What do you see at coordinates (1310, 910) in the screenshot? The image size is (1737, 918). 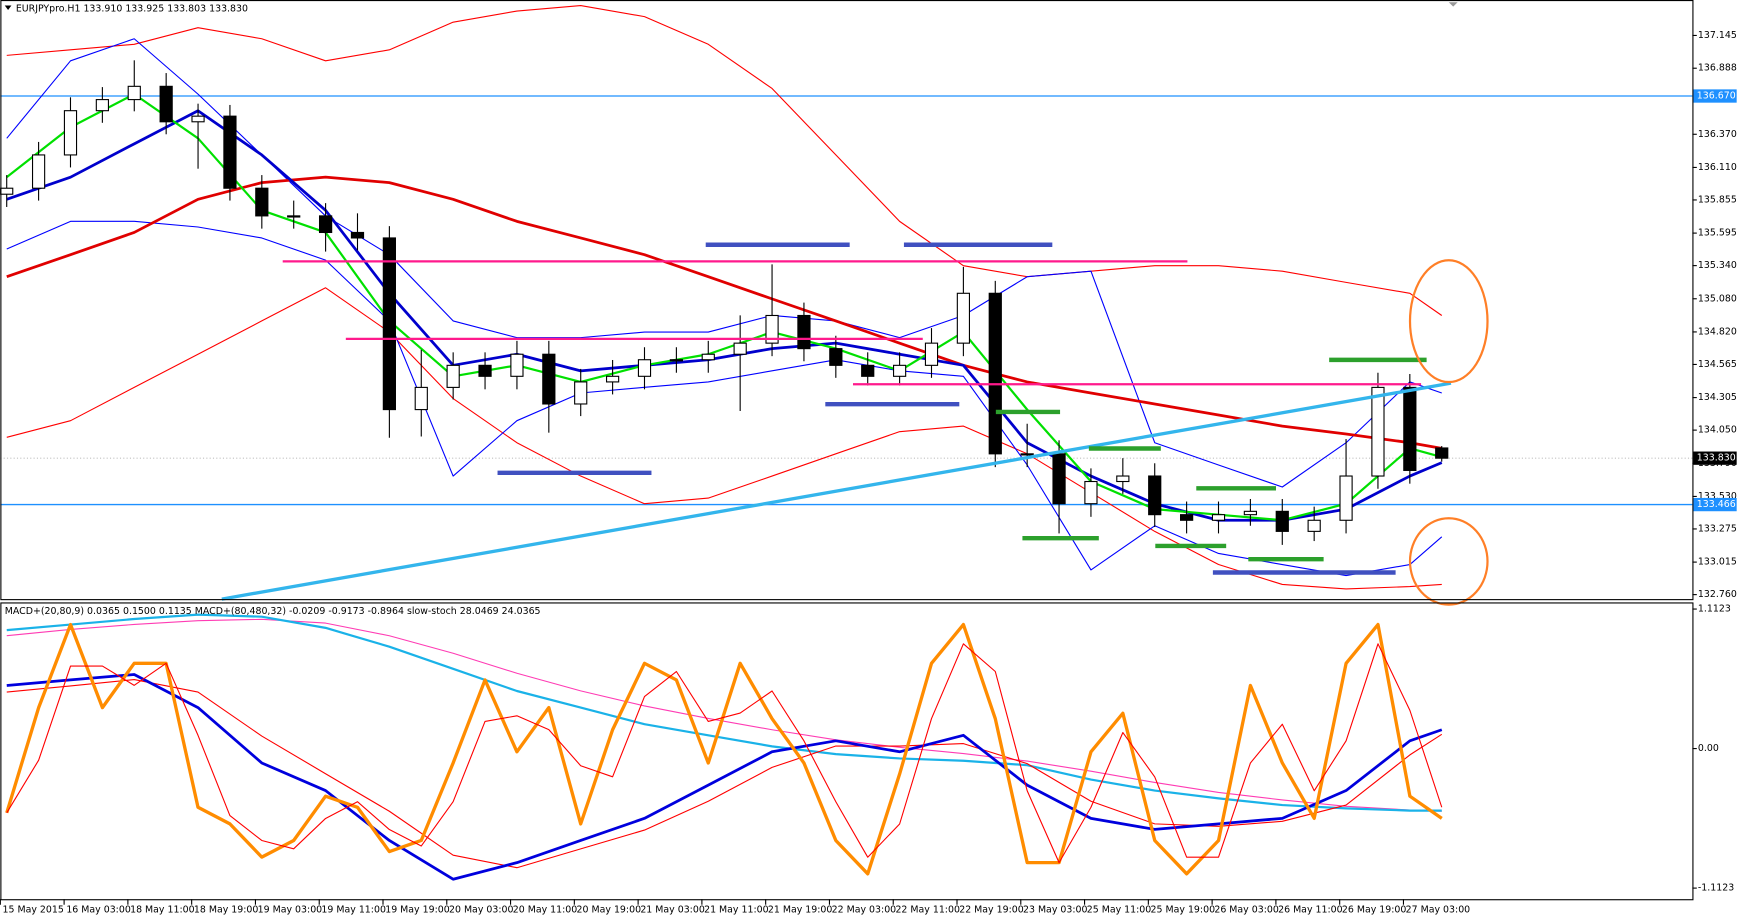 I see `x-tick-label: 26 May 11:00` at bounding box center [1310, 910].